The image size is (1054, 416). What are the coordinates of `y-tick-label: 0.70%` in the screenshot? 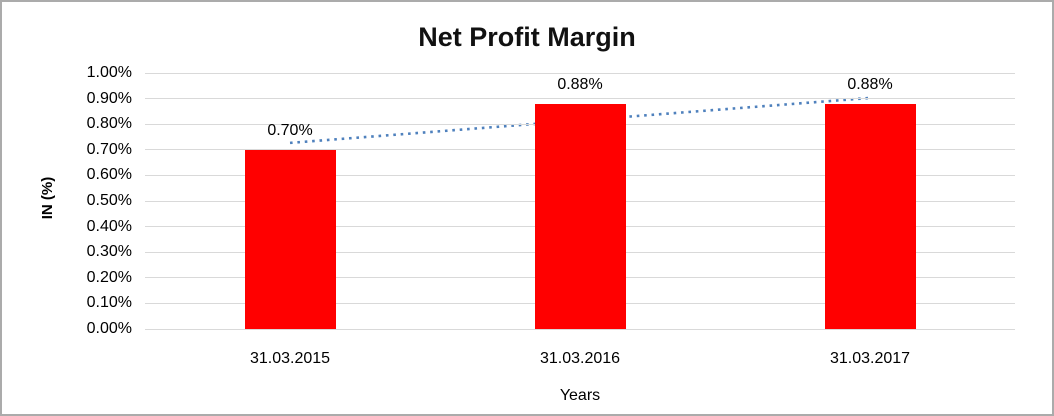 It's located at (109, 149).